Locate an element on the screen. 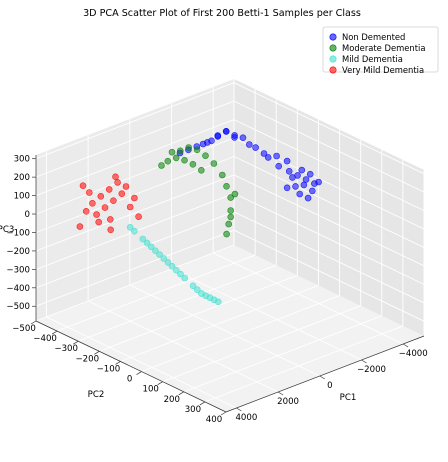 This screenshot has height=462, width=448. y-axis-line is located at coordinates (131, 366).